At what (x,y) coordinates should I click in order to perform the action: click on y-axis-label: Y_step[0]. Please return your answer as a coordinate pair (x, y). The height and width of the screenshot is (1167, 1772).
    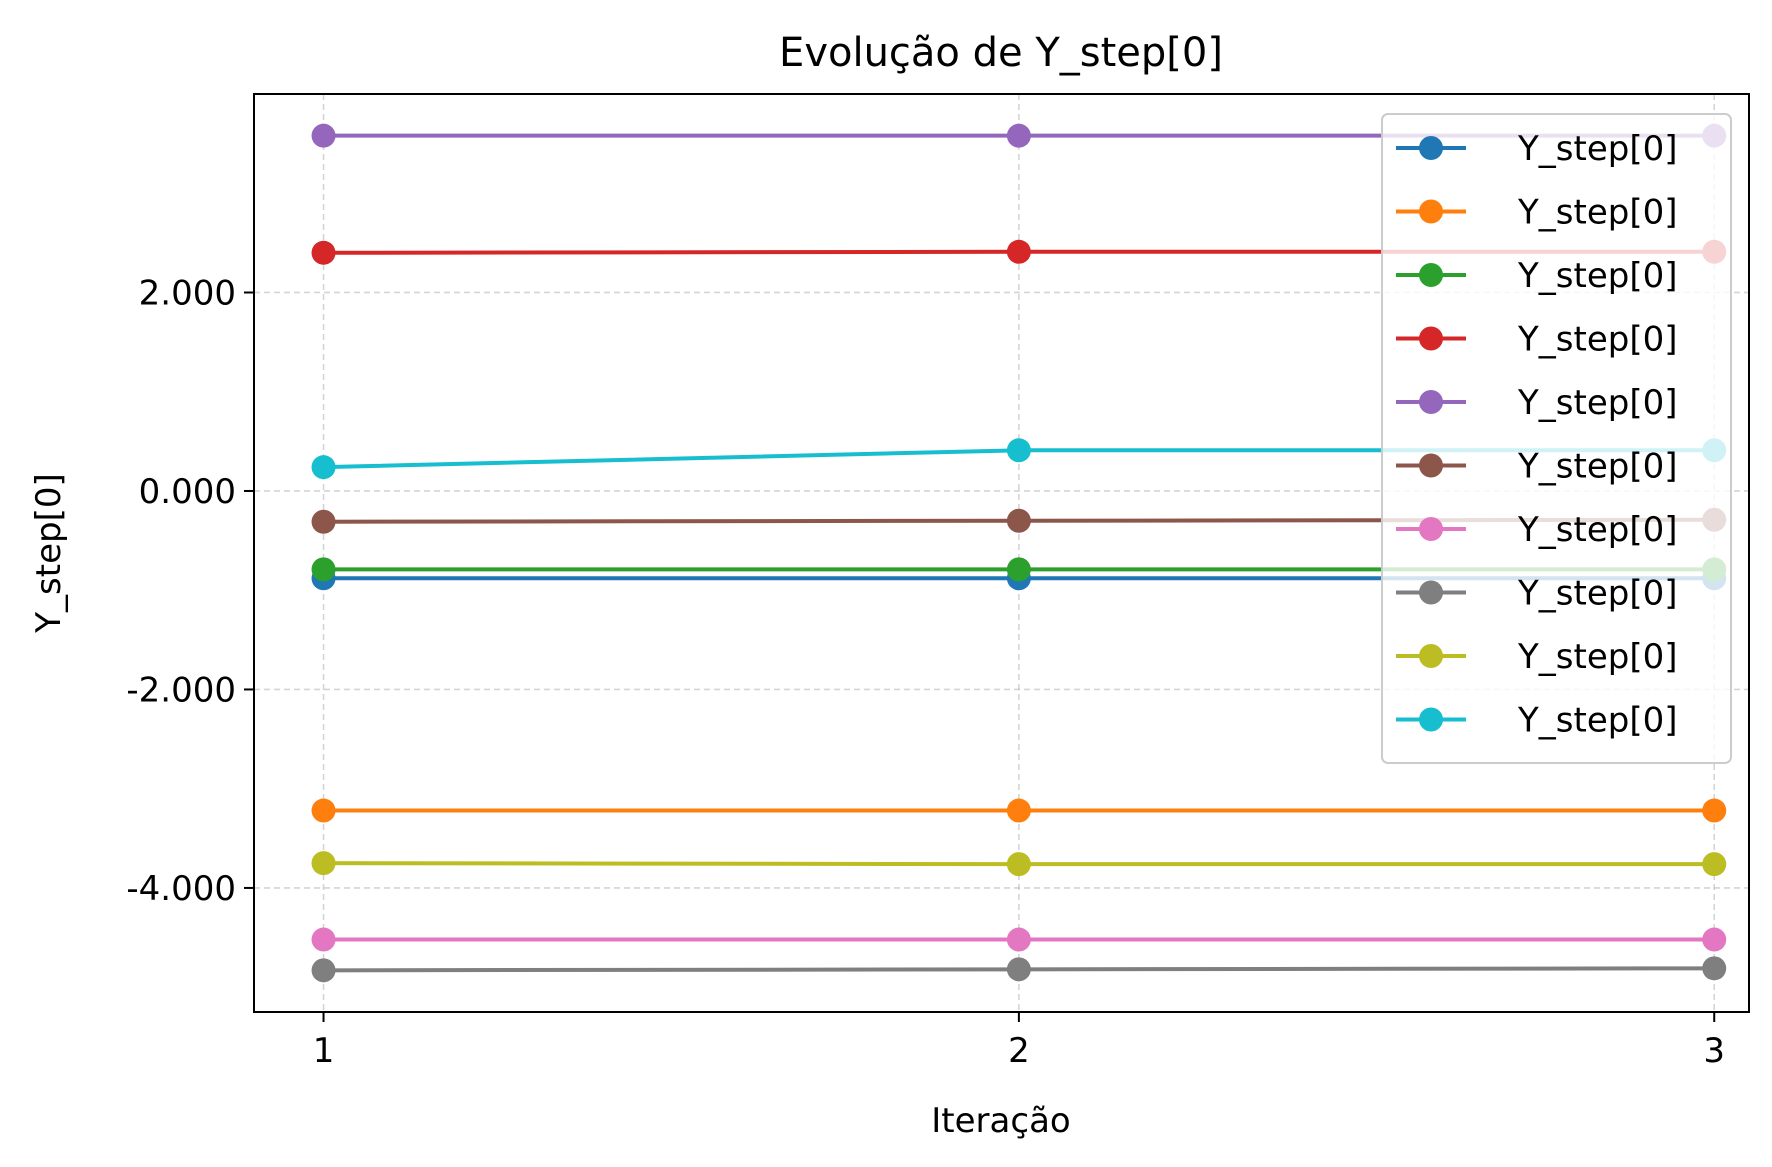
    Looking at the image, I should click on (49, 553).